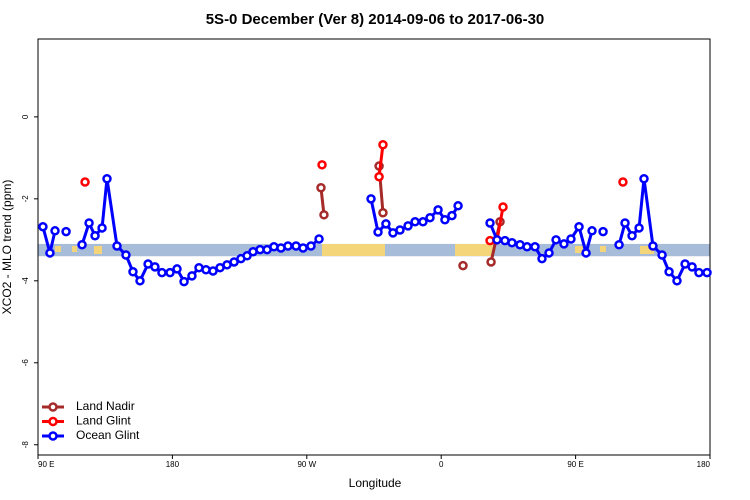  Describe the element at coordinates (25, 445) in the screenshot. I see `y-tick-label: -8` at that location.